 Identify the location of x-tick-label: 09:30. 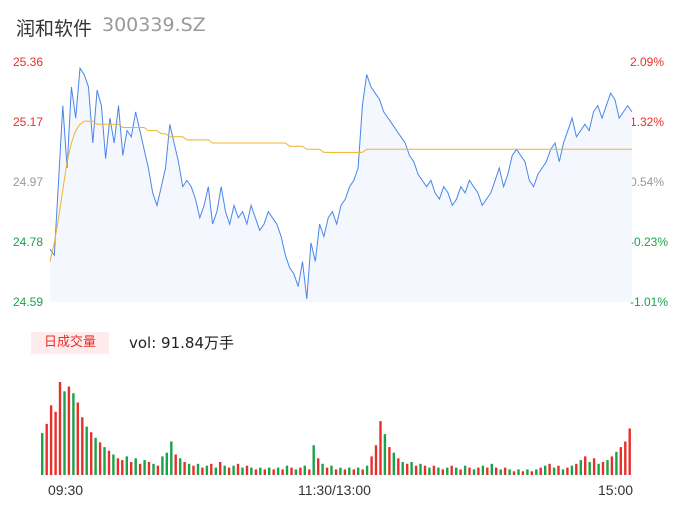
(66, 490).